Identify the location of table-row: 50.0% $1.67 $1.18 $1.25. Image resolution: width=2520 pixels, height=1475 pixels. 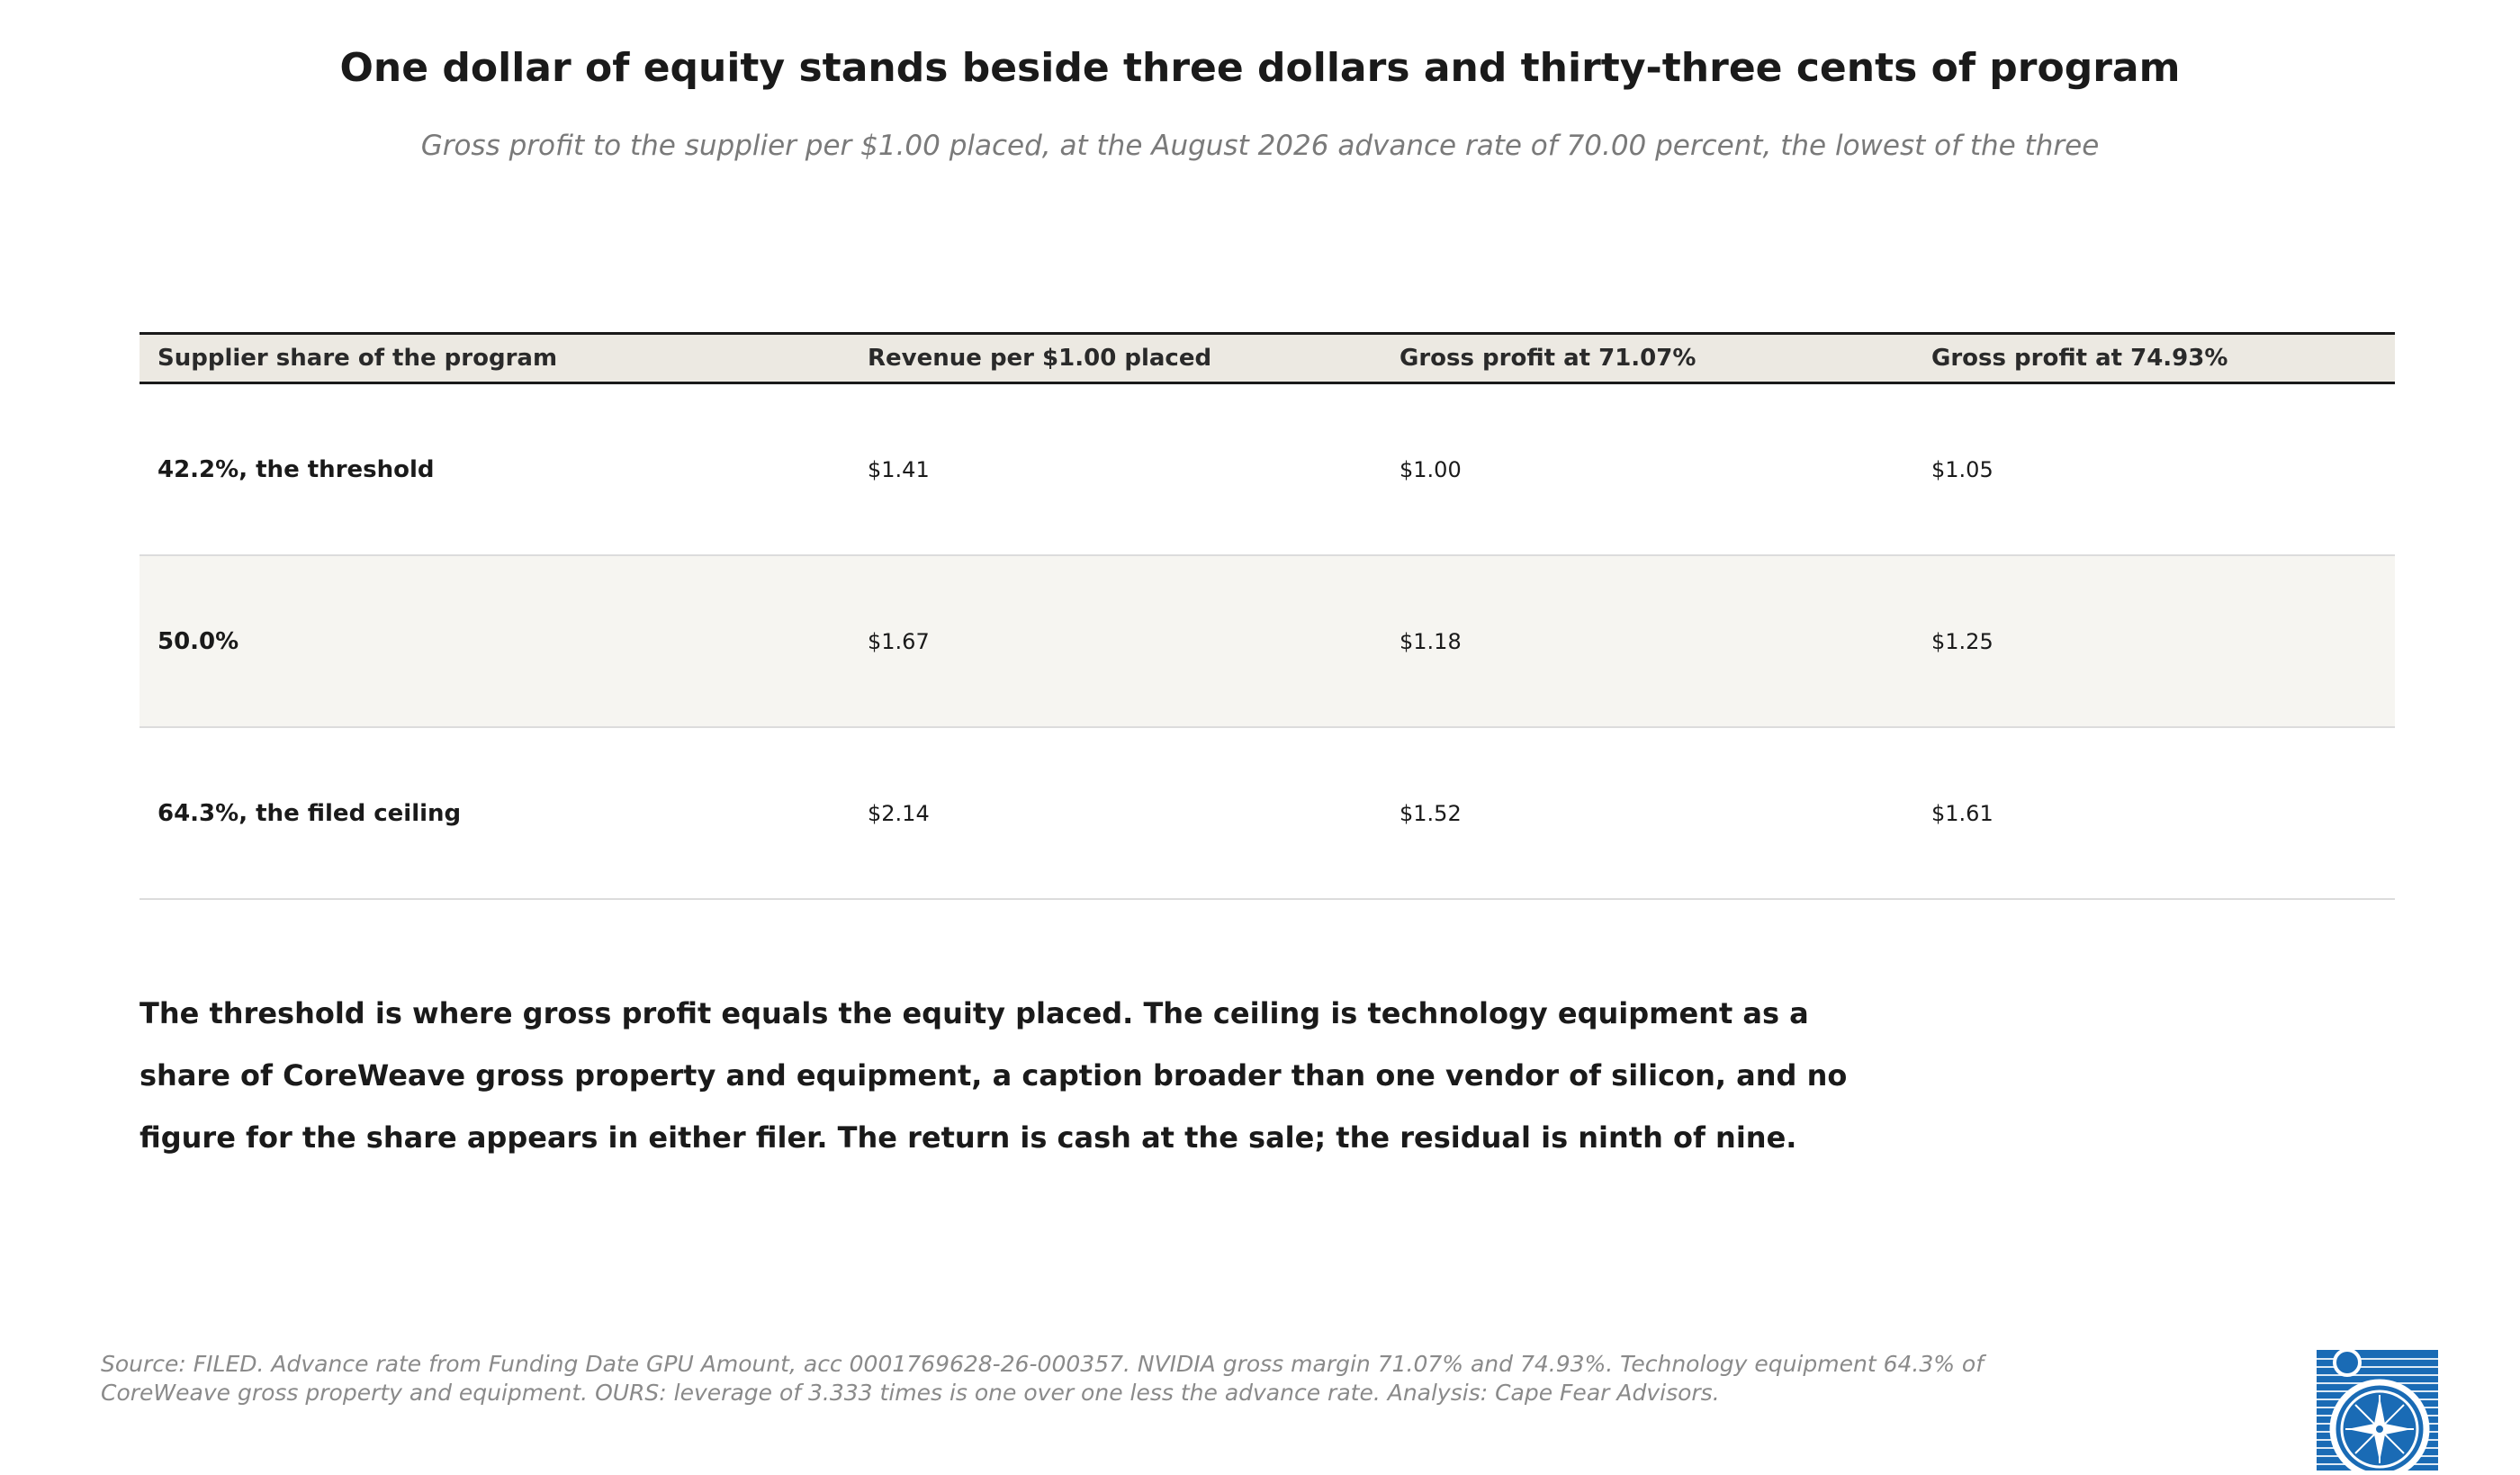
(1268, 641).